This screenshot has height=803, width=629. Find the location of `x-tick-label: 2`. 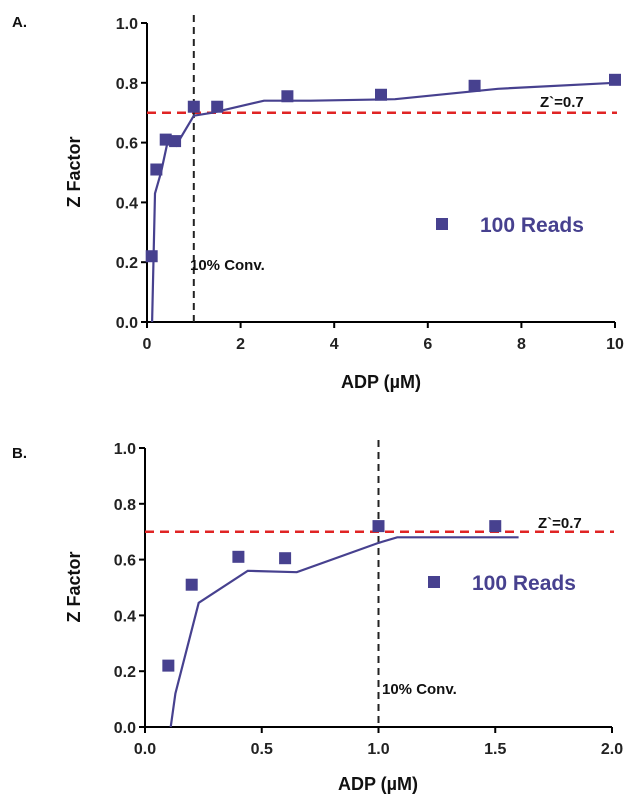

x-tick-label: 2 is located at coordinates (240, 344).